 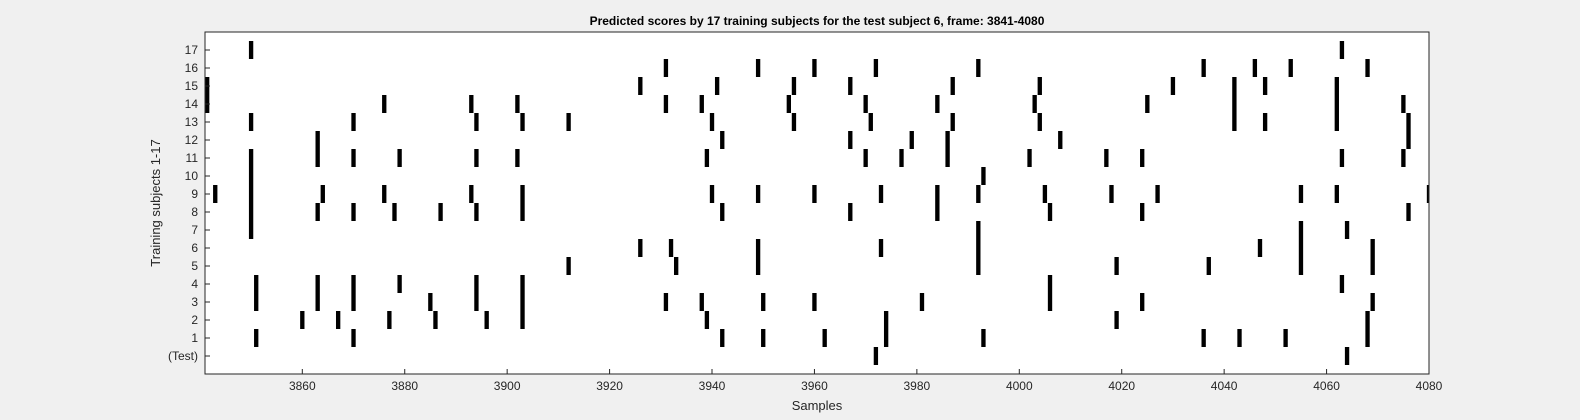 I want to click on y-tick-label: 16, so click(x=192, y=68).